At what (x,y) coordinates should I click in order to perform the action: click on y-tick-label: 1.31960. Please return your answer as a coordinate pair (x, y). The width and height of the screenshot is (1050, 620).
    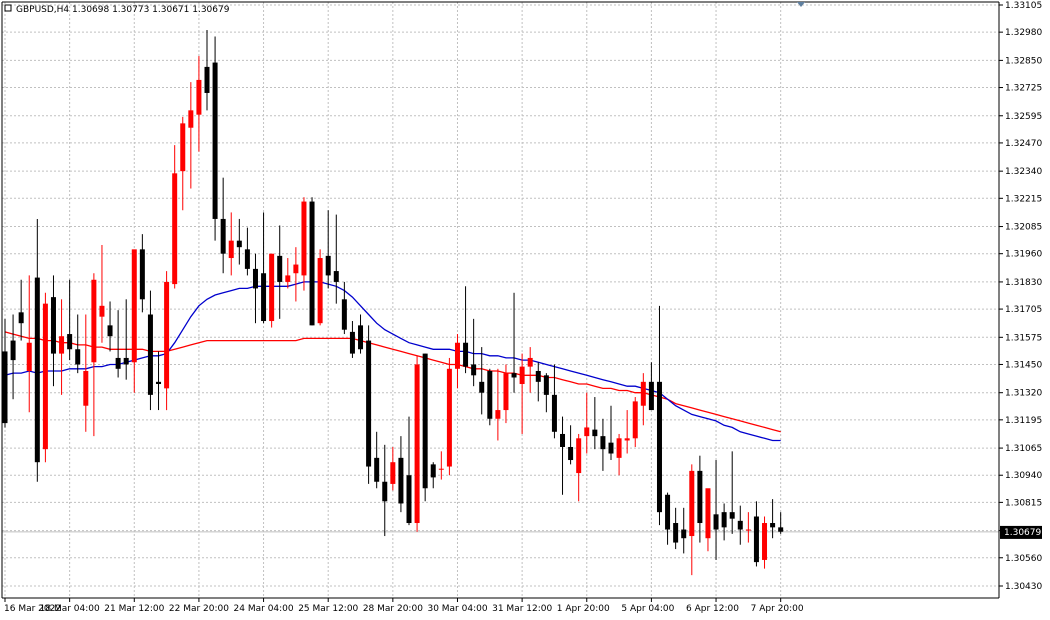
    Looking at the image, I should click on (1023, 255).